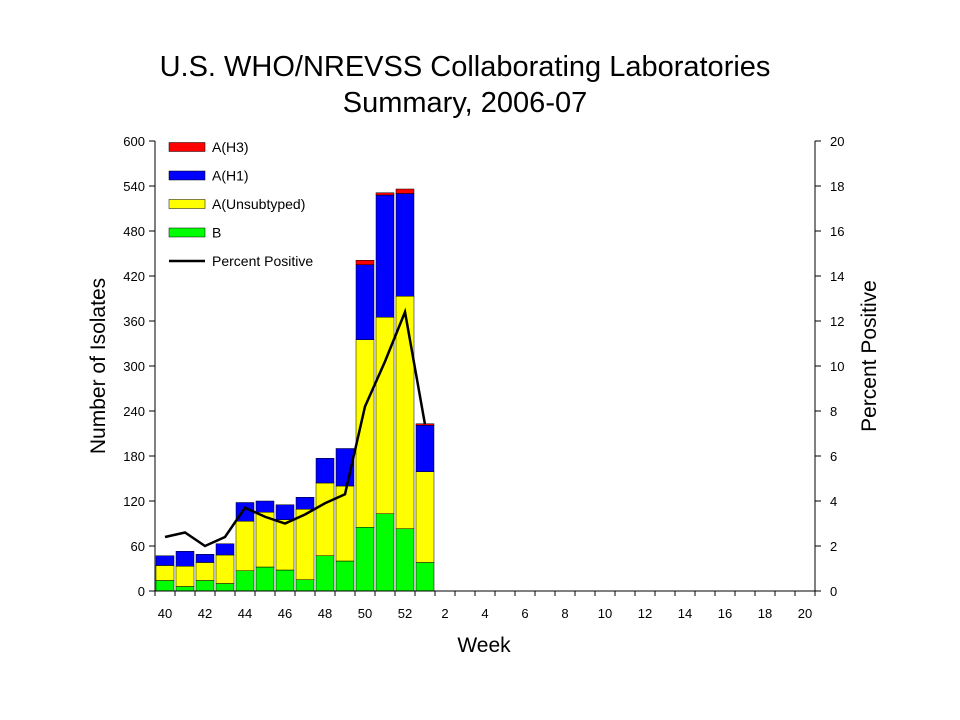 Image resolution: width=960 pixels, height=720 pixels. Describe the element at coordinates (134, 186) in the screenshot. I see `y-tick-label-540: 540` at that location.